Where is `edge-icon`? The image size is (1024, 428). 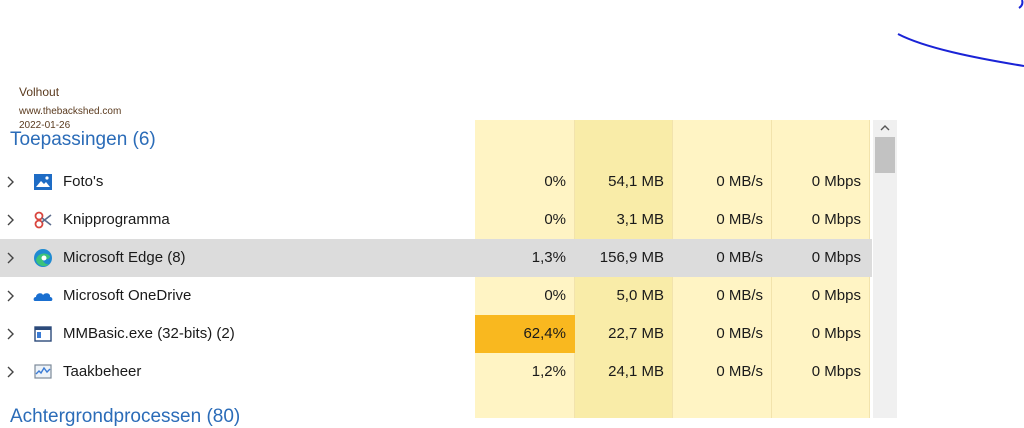 edge-icon is located at coordinates (43, 258).